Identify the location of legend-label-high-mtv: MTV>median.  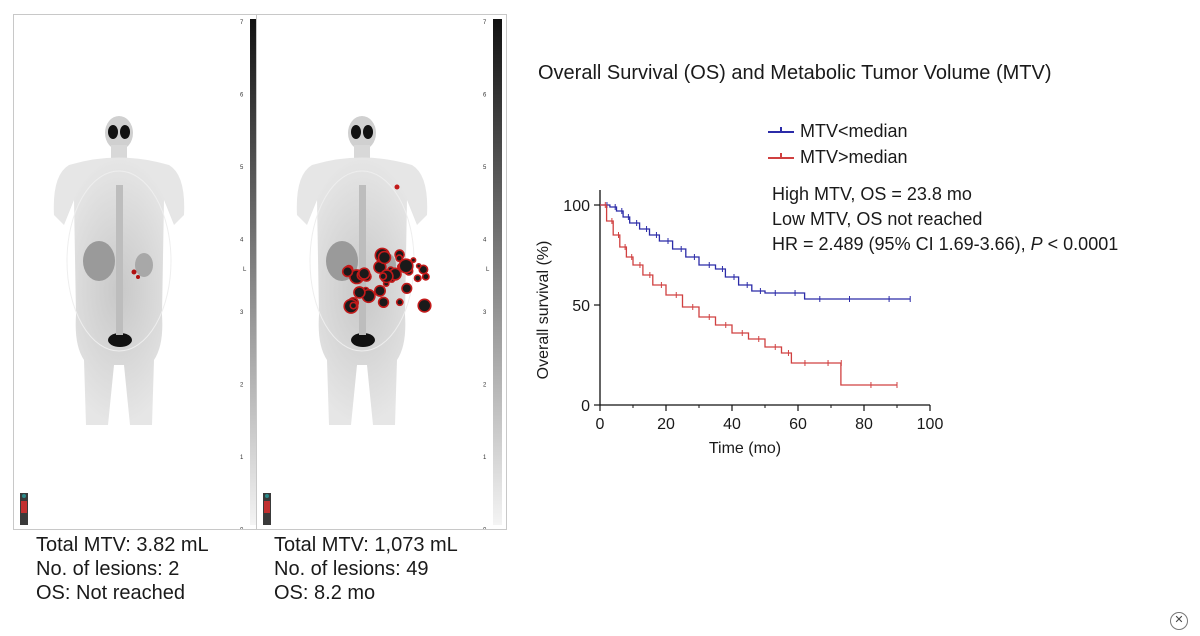
(854, 157).